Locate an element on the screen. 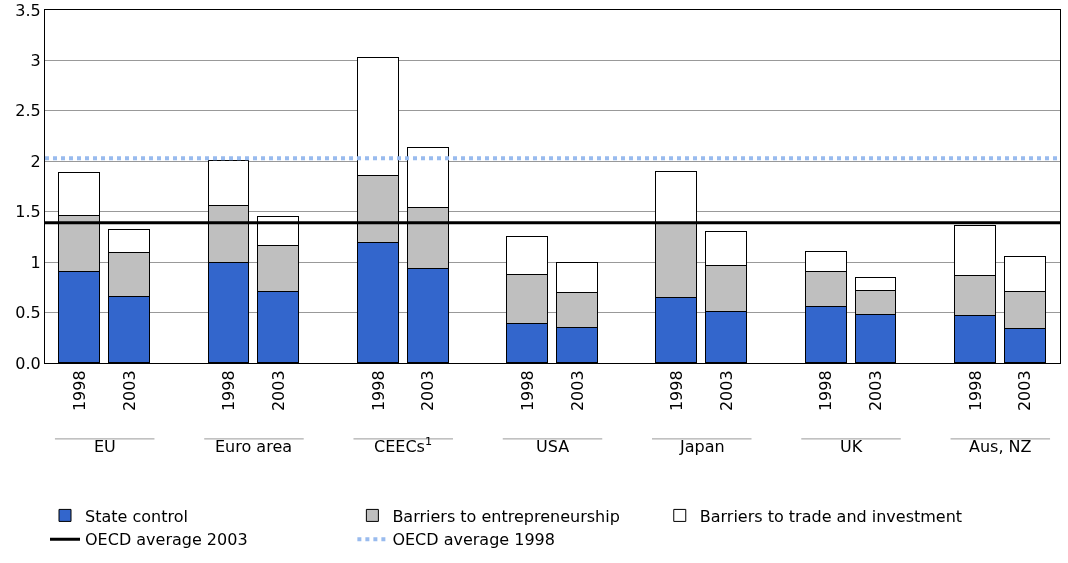  text: CEECs$^{1}$ is located at coordinates (403, 445).